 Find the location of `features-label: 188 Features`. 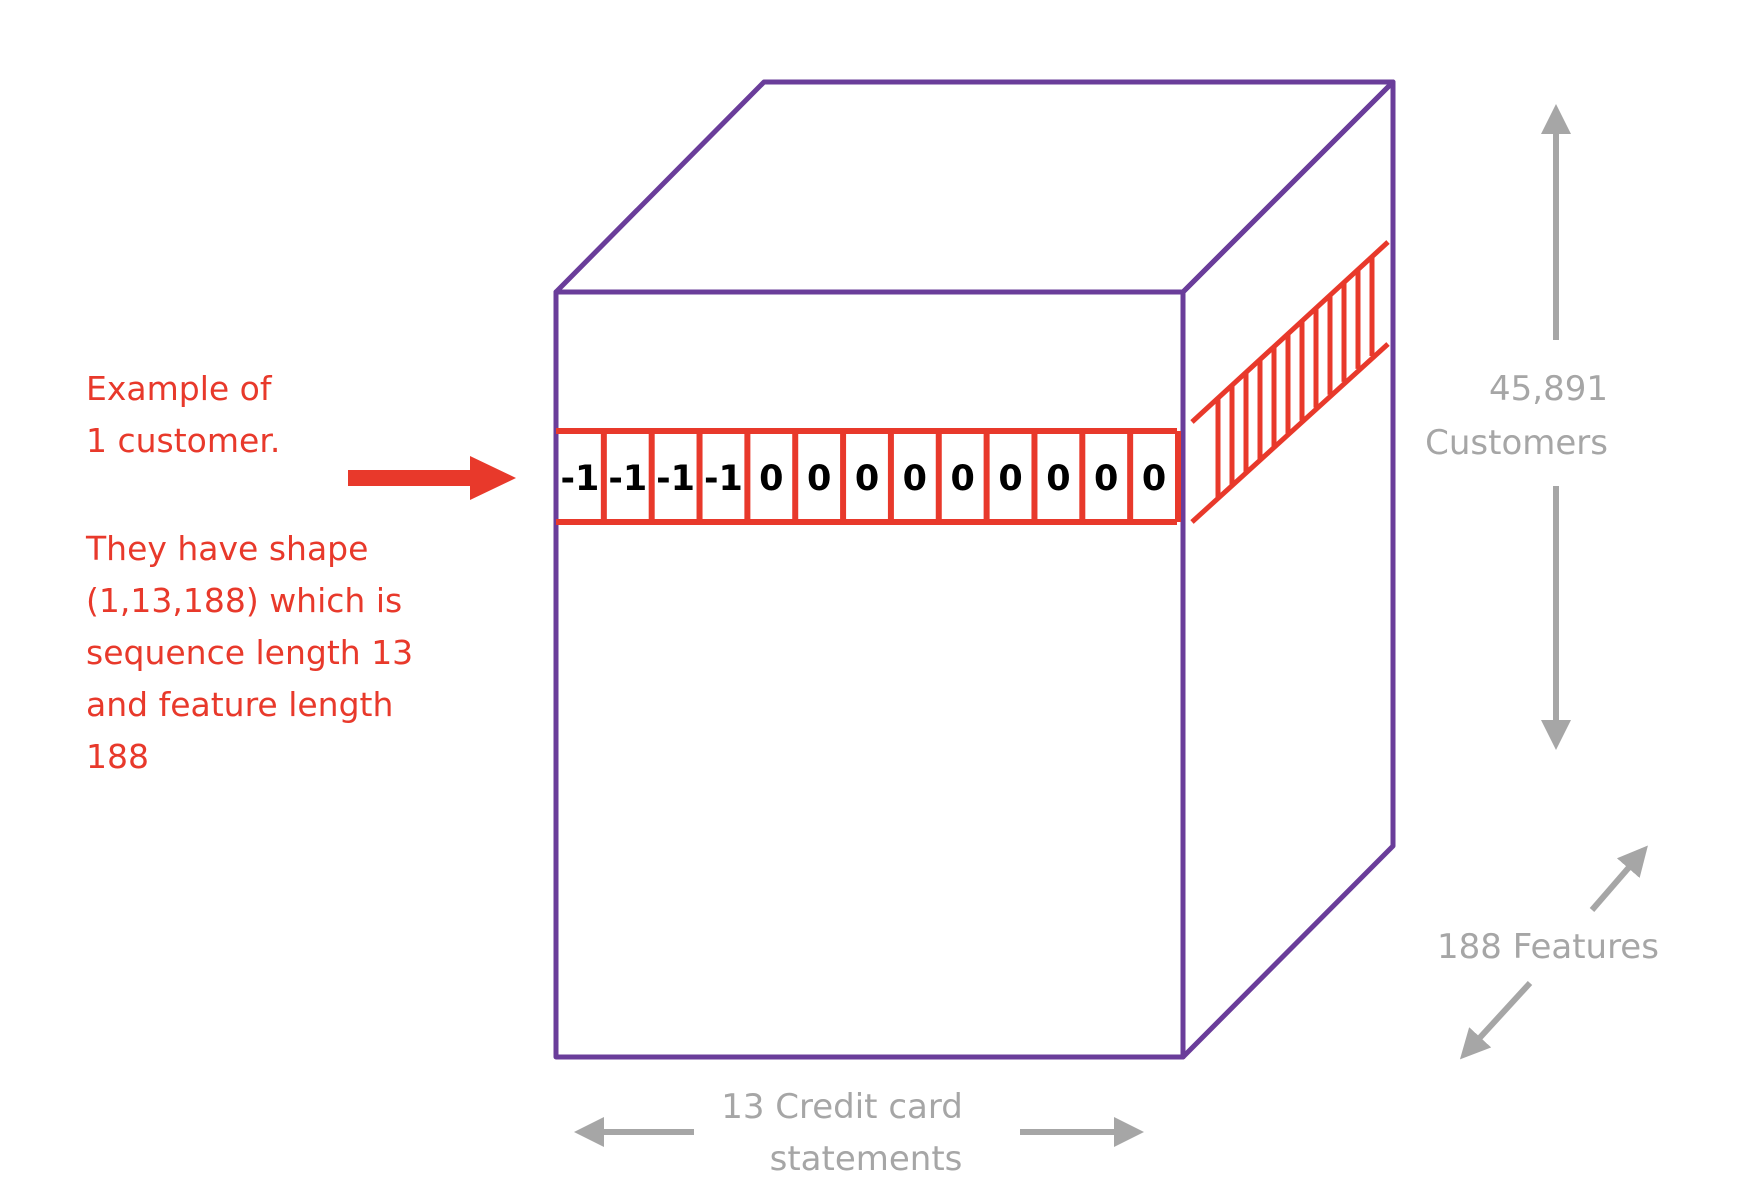

features-label: 188 Features is located at coordinates (1548, 947).